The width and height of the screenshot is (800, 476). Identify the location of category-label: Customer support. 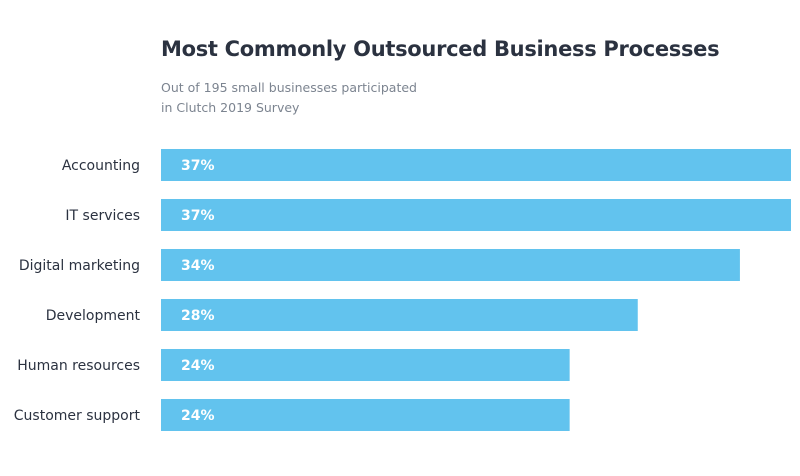
(77, 416).